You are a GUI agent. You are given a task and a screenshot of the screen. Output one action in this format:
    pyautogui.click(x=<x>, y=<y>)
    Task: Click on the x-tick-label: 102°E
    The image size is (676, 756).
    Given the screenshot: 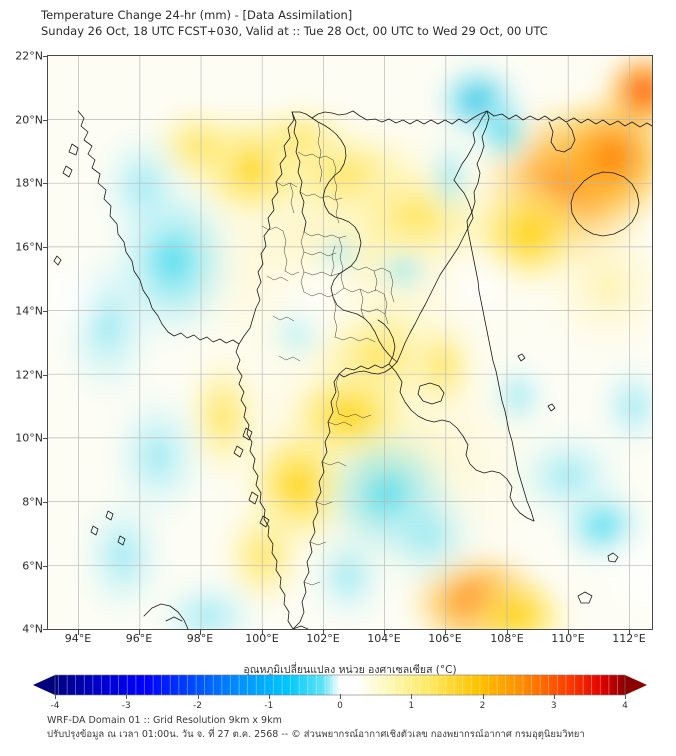 What is the action you would take?
    pyautogui.click(x=323, y=638)
    